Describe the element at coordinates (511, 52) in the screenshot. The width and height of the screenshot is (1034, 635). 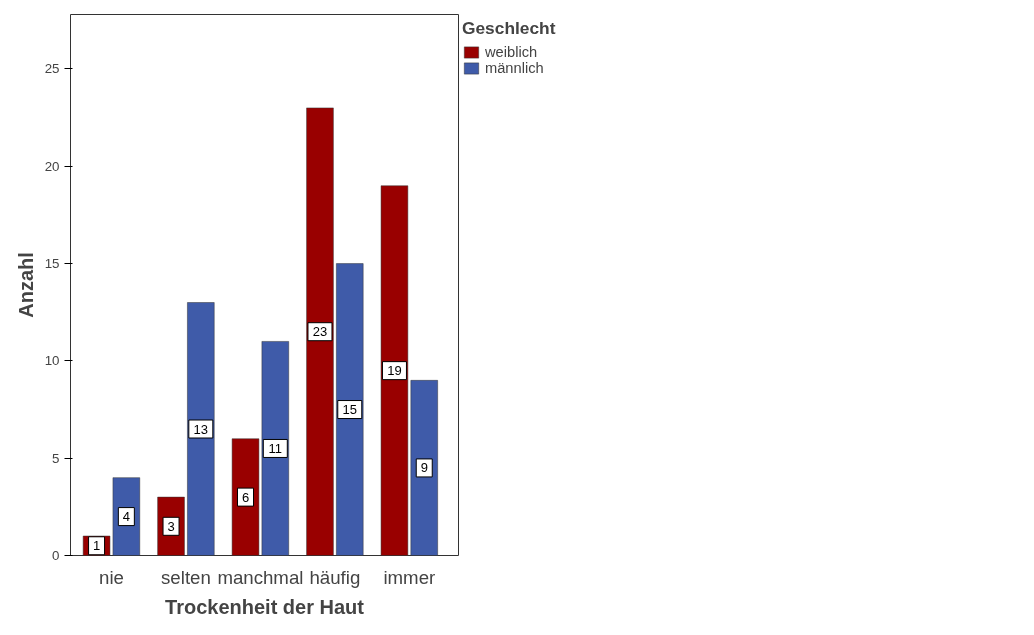
I see `legend-label: weiblich` at that location.